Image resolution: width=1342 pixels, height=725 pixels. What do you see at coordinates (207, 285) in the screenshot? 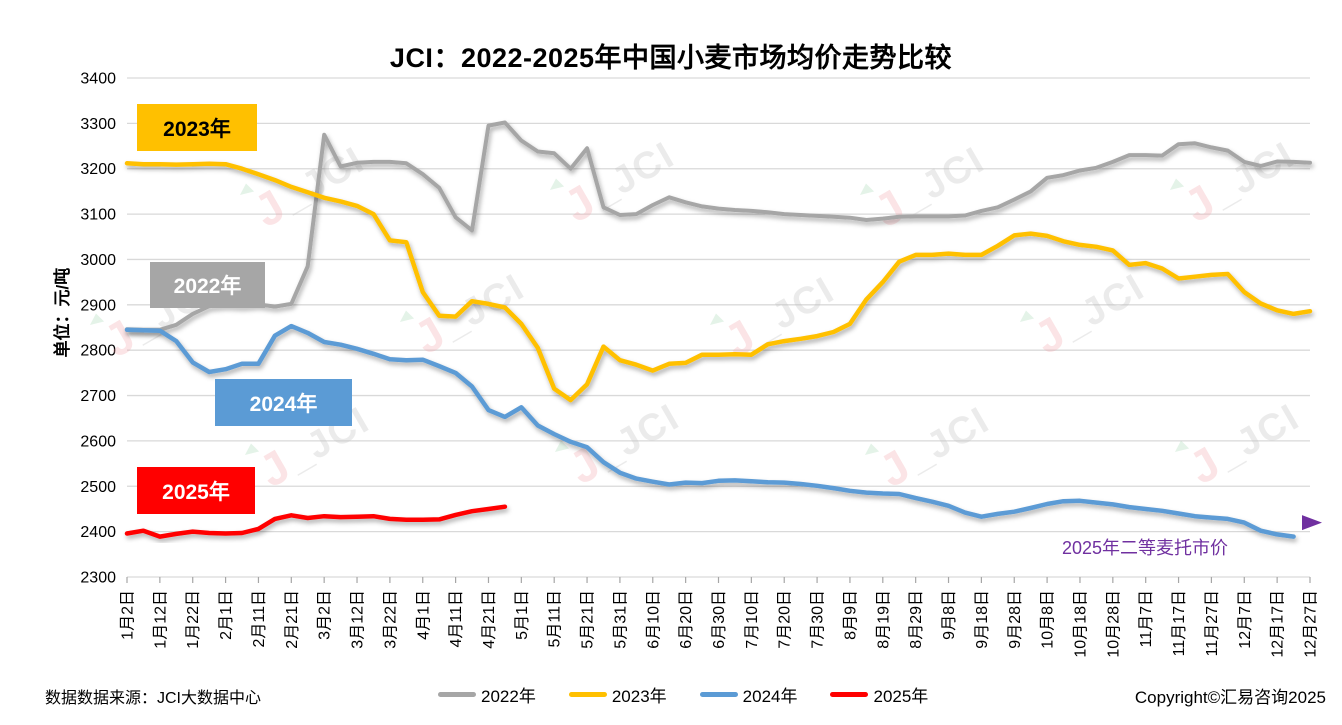
I see `series-label-2022: 2022年` at bounding box center [207, 285].